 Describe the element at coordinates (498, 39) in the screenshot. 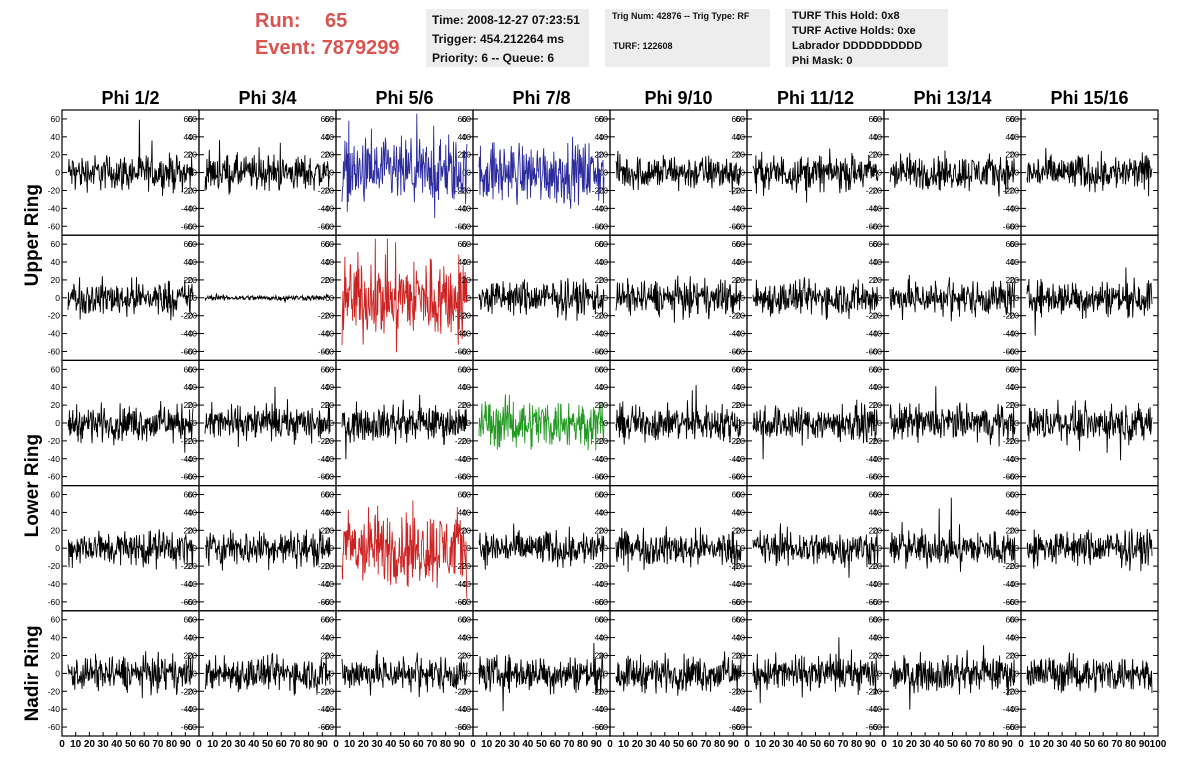

I see `trigger-text: Trigger: 454.212264 ms` at that location.